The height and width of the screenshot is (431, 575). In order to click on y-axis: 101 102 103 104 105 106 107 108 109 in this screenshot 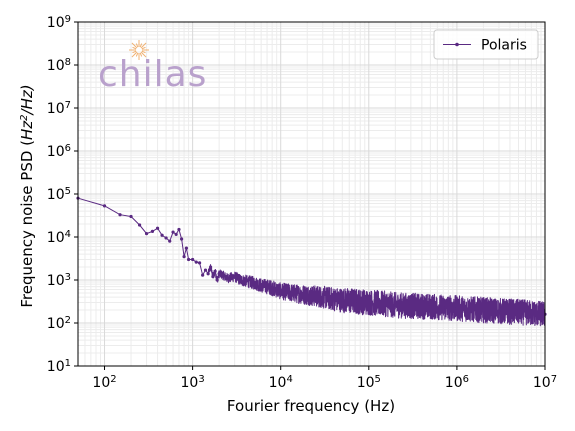, I will do `click(62, 195)`.